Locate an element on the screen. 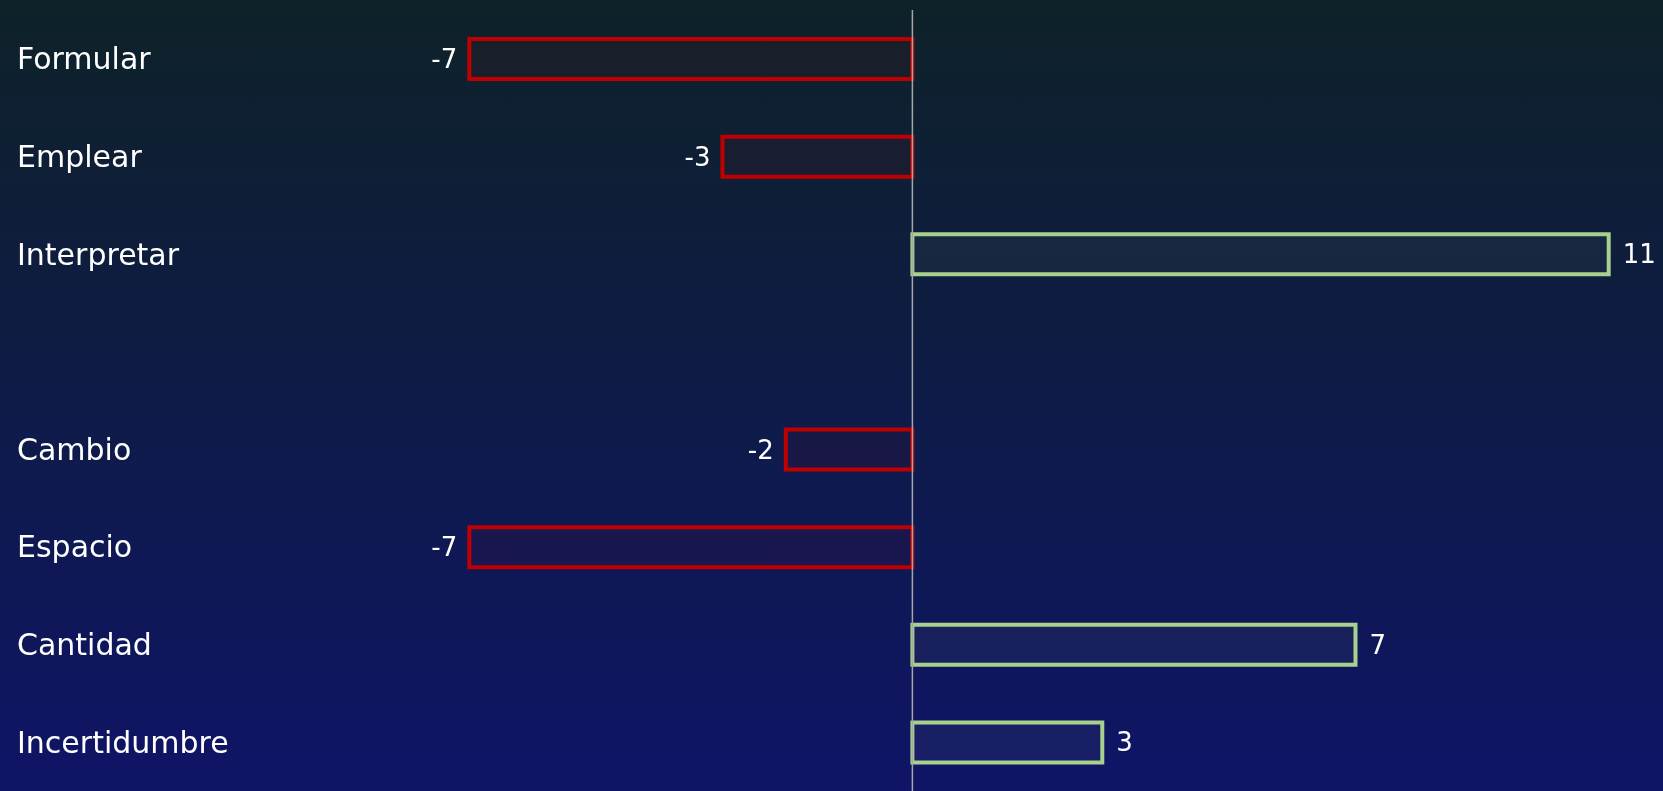 The image size is (1663, 791). y-tick-label: Incertidumbre is located at coordinates (123, 742).